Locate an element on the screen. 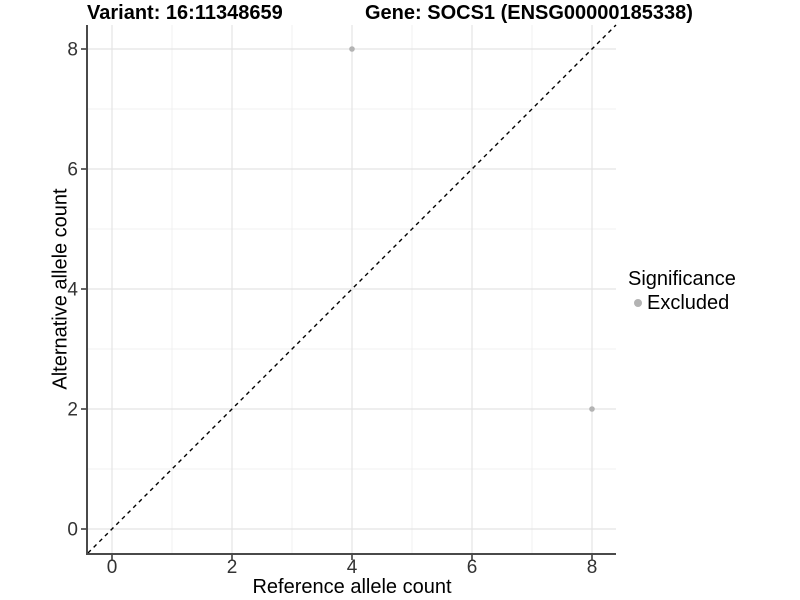  x-tick-label: 2 is located at coordinates (232, 567).